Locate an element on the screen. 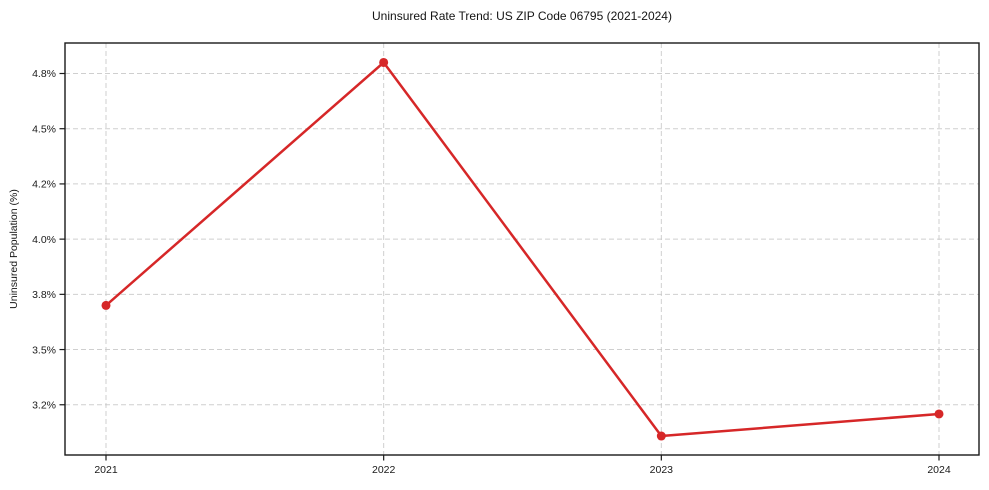 This screenshot has height=490, width=989. y-tick-label: 4.0% is located at coordinates (44, 240).